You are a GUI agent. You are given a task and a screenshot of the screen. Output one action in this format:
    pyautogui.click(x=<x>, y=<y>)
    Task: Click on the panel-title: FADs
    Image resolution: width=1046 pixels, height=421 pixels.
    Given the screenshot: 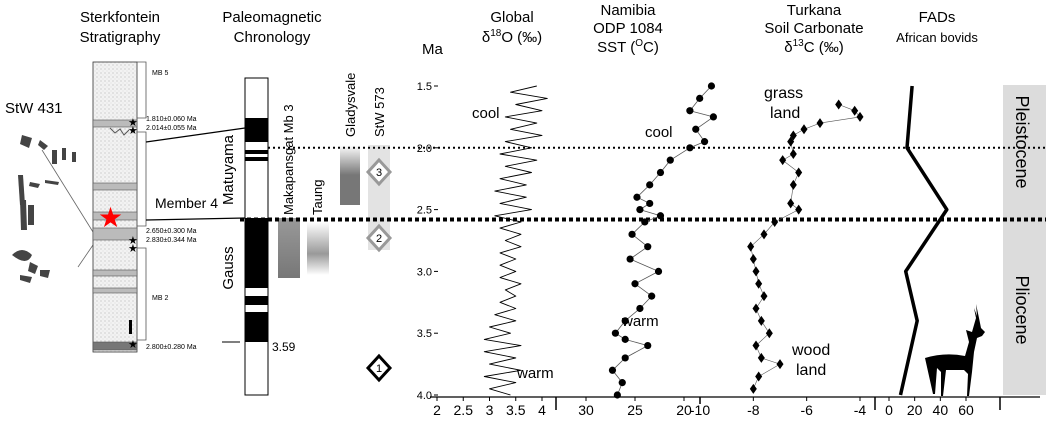 What is the action you would take?
    pyautogui.click(x=937, y=17)
    